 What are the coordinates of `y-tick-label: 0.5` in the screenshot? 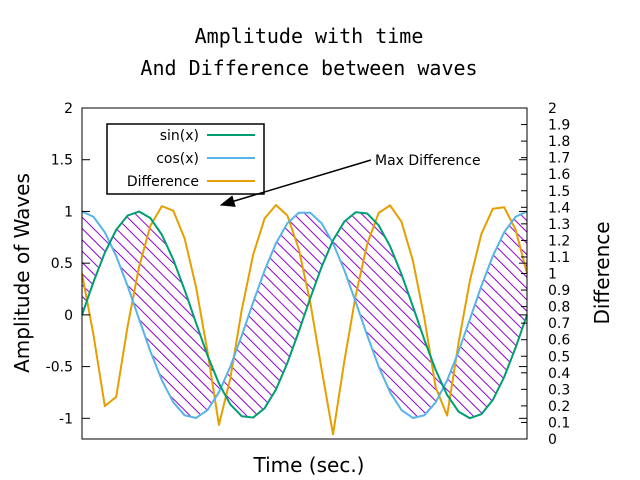 It's located at (62, 264).